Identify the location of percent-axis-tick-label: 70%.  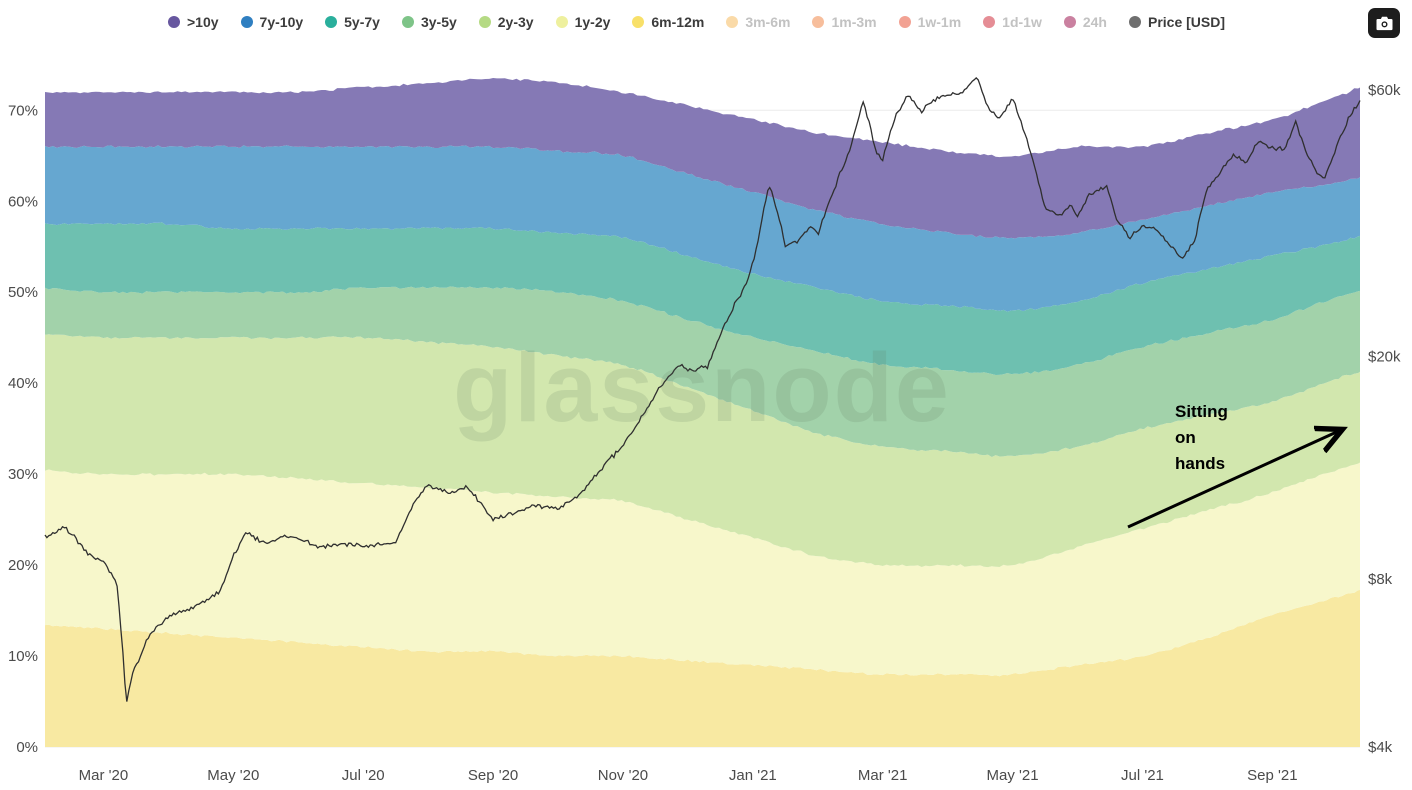
(23, 110).